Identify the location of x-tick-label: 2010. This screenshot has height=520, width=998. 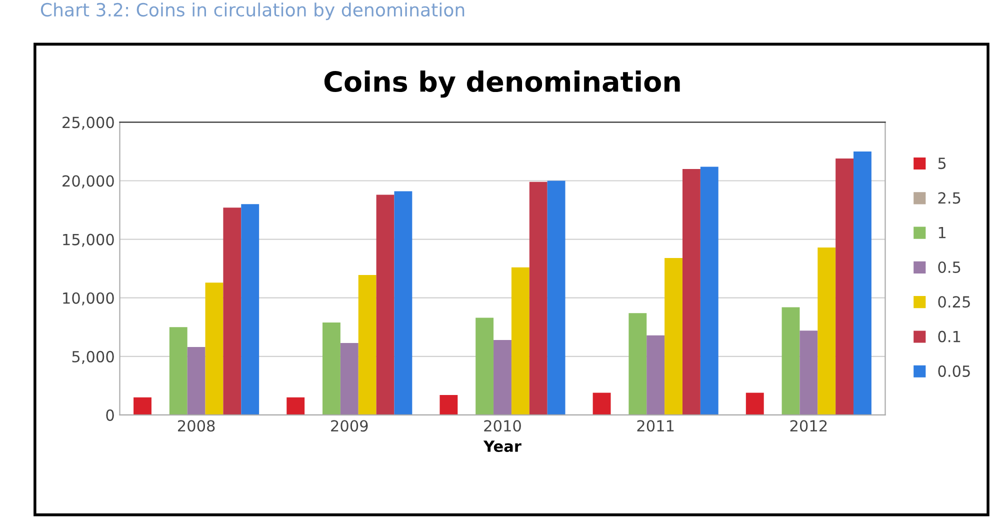
(502, 426).